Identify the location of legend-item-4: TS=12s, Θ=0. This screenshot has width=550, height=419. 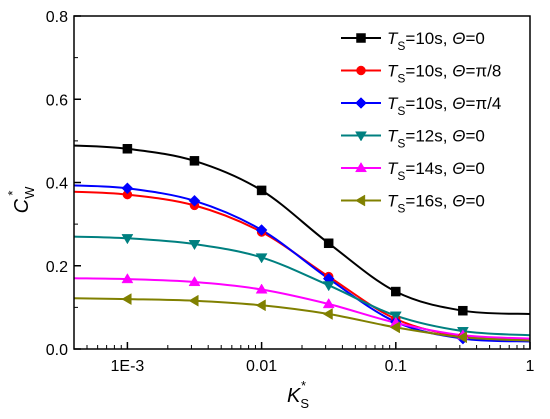
(413, 139).